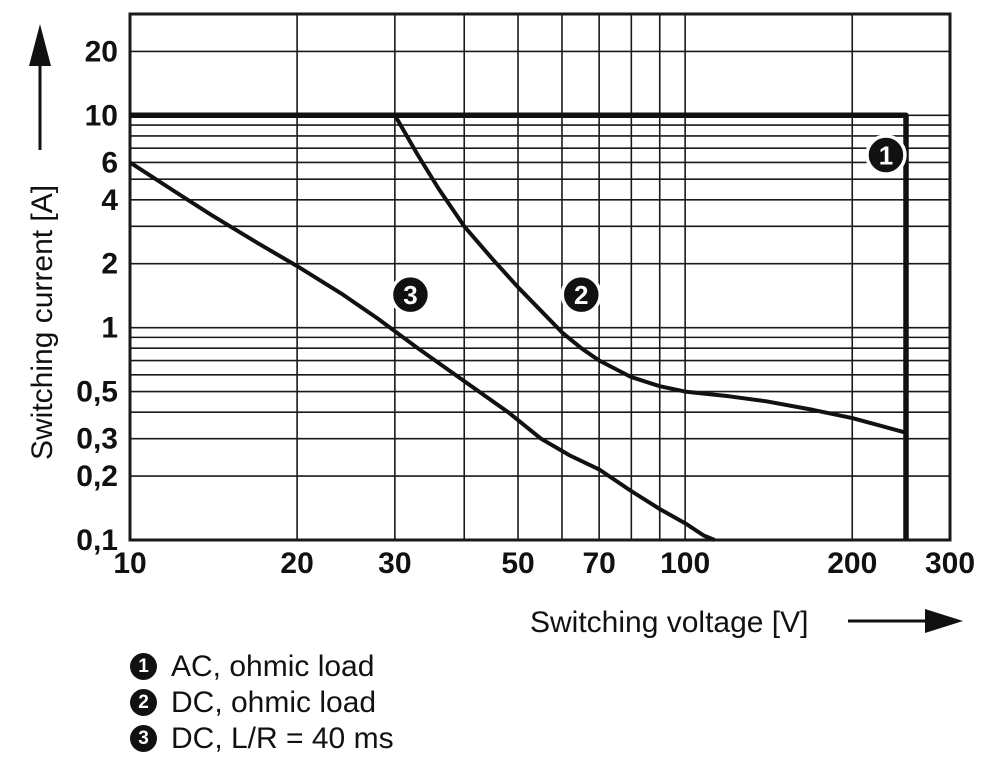  Describe the element at coordinates (97, 476) in the screenshot. I see `svg-text: 0,2` at that location.